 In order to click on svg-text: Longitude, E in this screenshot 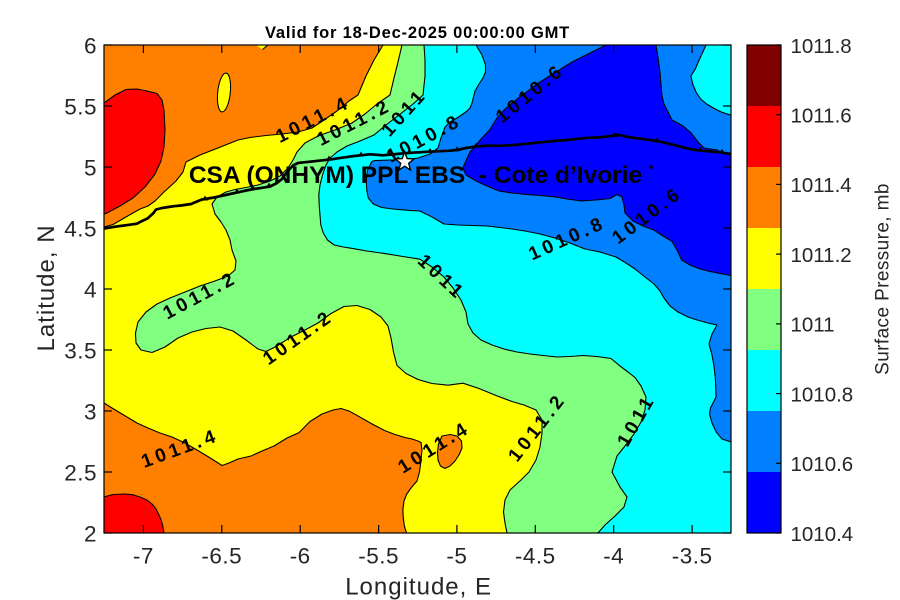, I will do `click(418, 586)`.